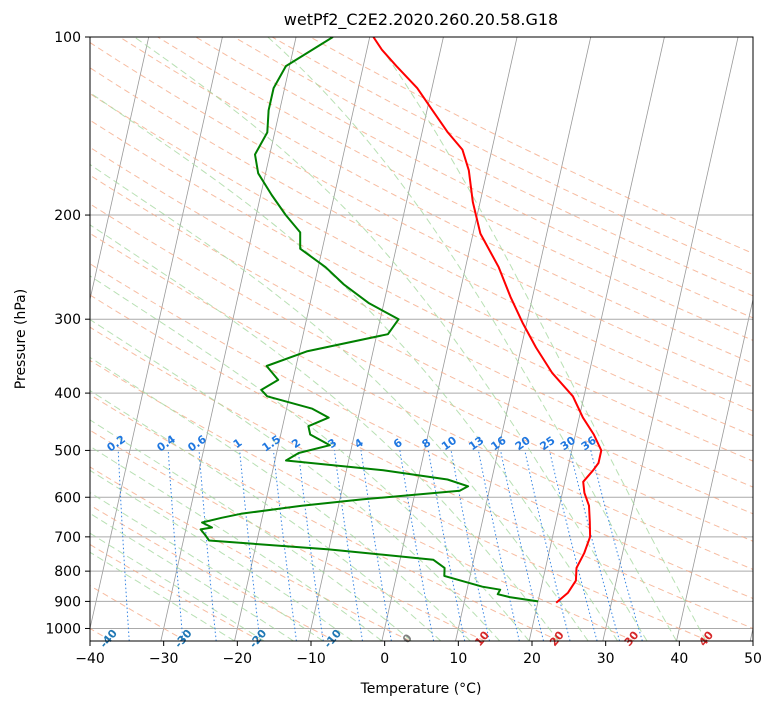 The height and width of the screenshot is (708, 775). I want to click on y-tick-label: 300, so click(67, 320).